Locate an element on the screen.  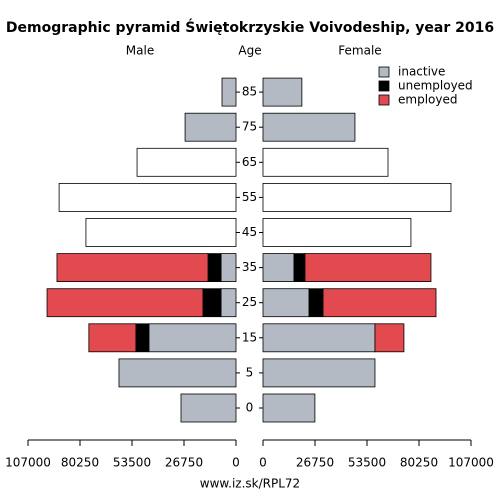
female-label: Female is located at coordinates (359, 51).